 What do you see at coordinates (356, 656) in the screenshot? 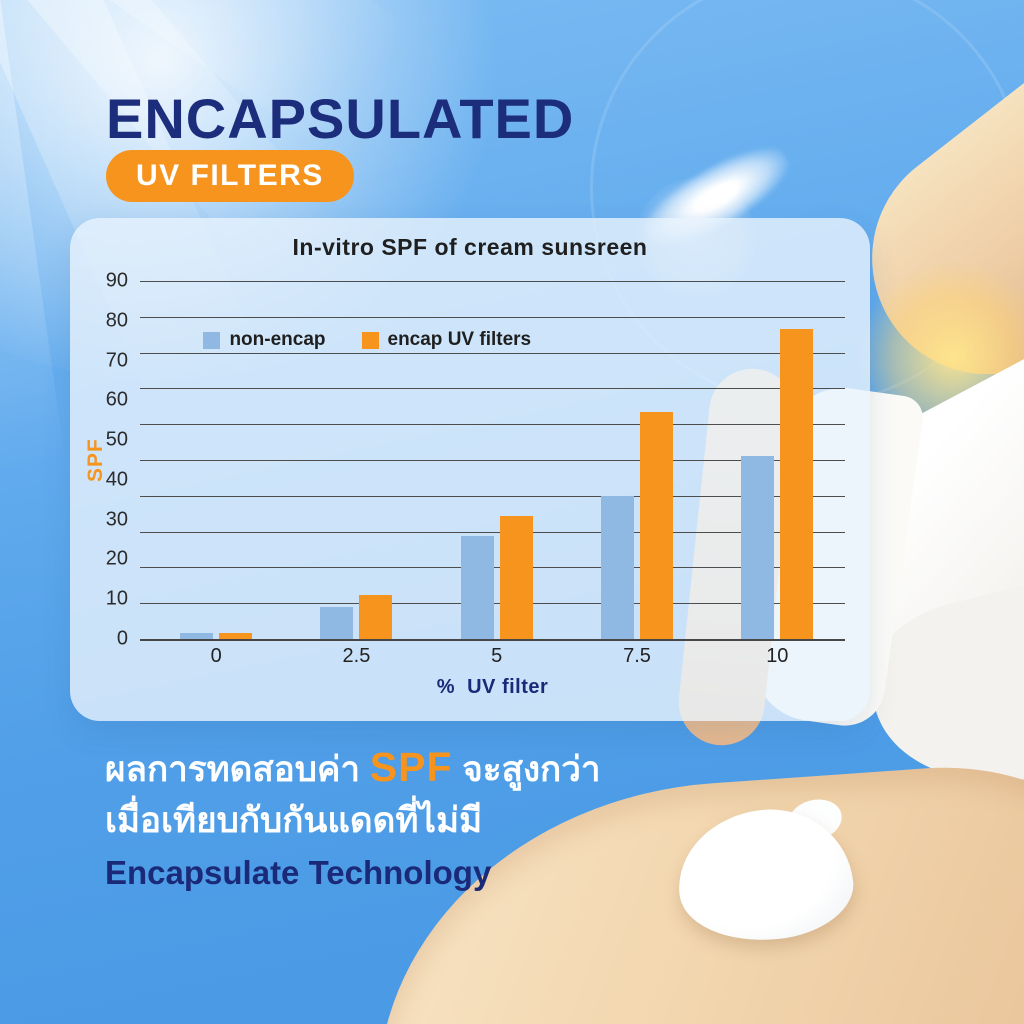
I see `x-tick-label: 2.5` at bounding box center [356, 656].